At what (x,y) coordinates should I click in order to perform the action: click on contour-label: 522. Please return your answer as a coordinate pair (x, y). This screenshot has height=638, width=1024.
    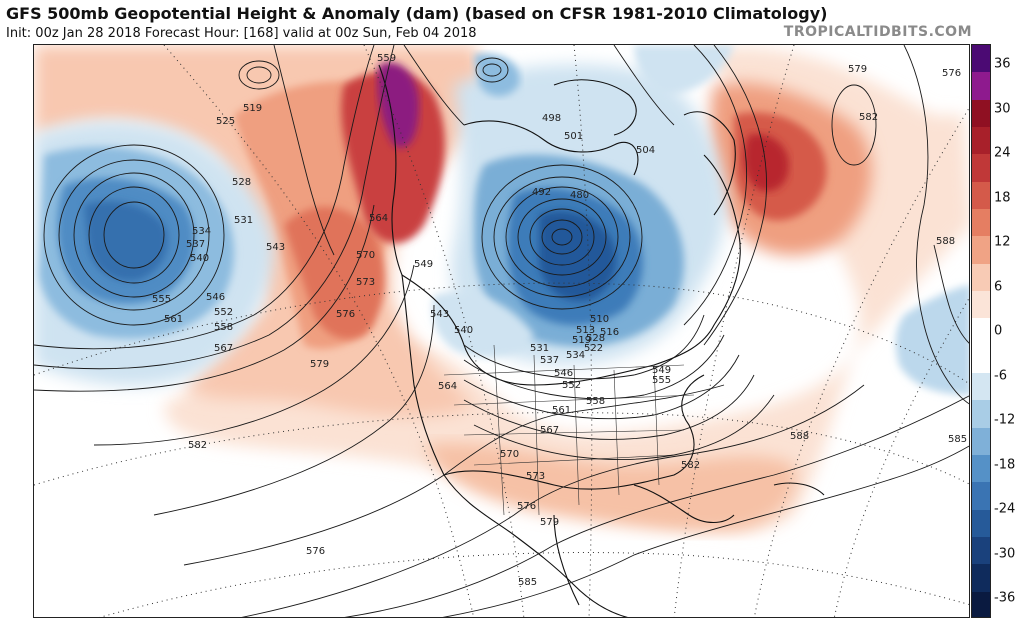
    Looking at the image, I should click on (593, 348).